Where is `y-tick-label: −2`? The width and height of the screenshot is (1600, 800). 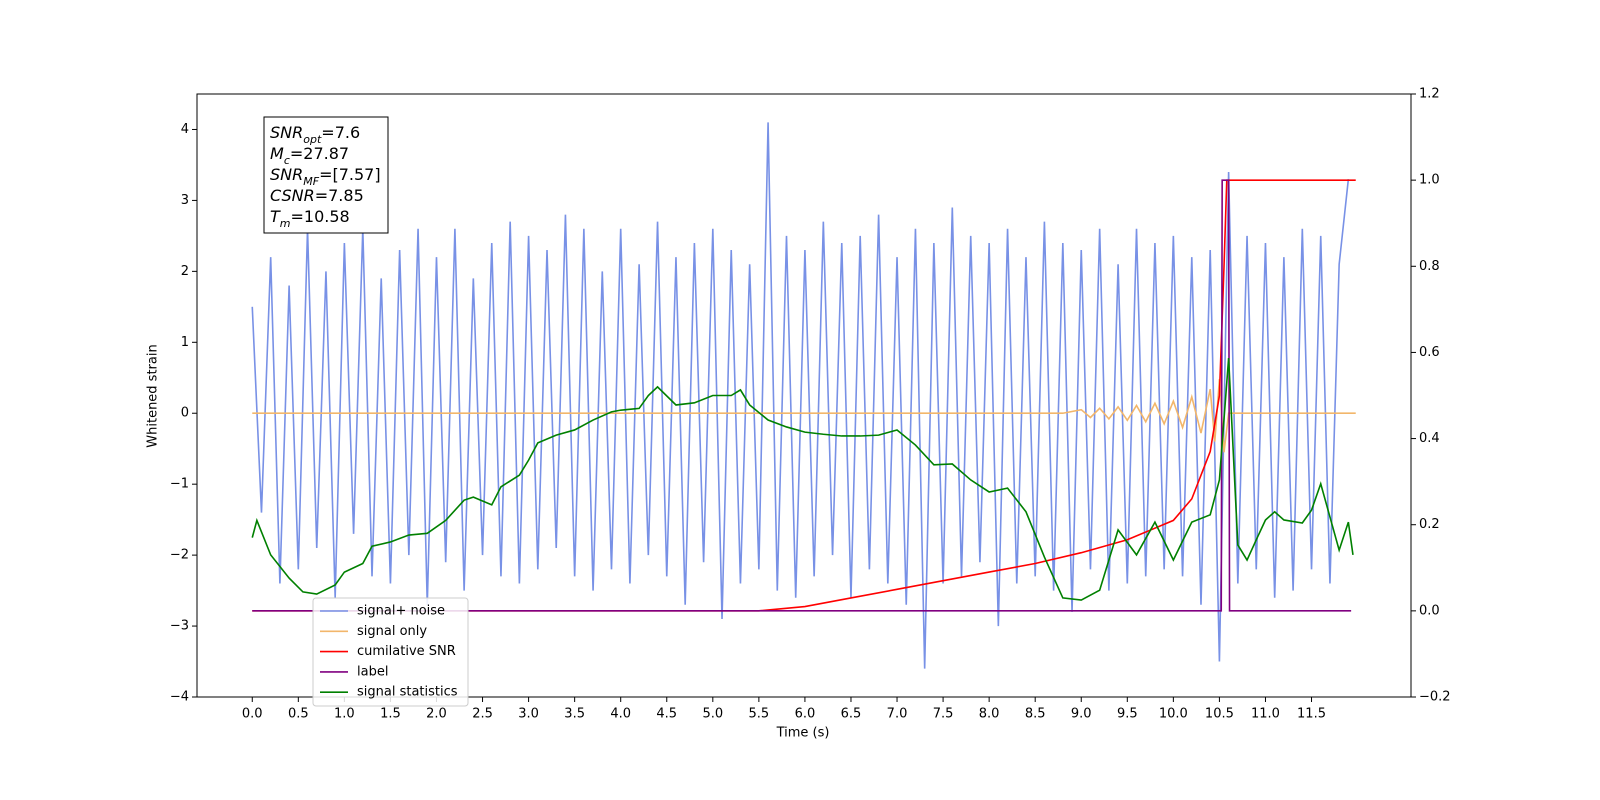
y-tick-label: −2 is located at coordinates (179, 555).